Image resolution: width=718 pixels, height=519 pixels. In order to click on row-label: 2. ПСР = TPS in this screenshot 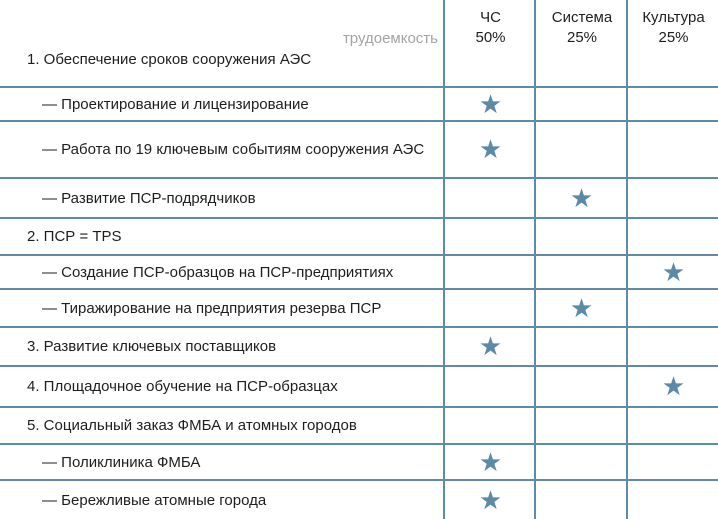, I will do `click(74, 236)`.